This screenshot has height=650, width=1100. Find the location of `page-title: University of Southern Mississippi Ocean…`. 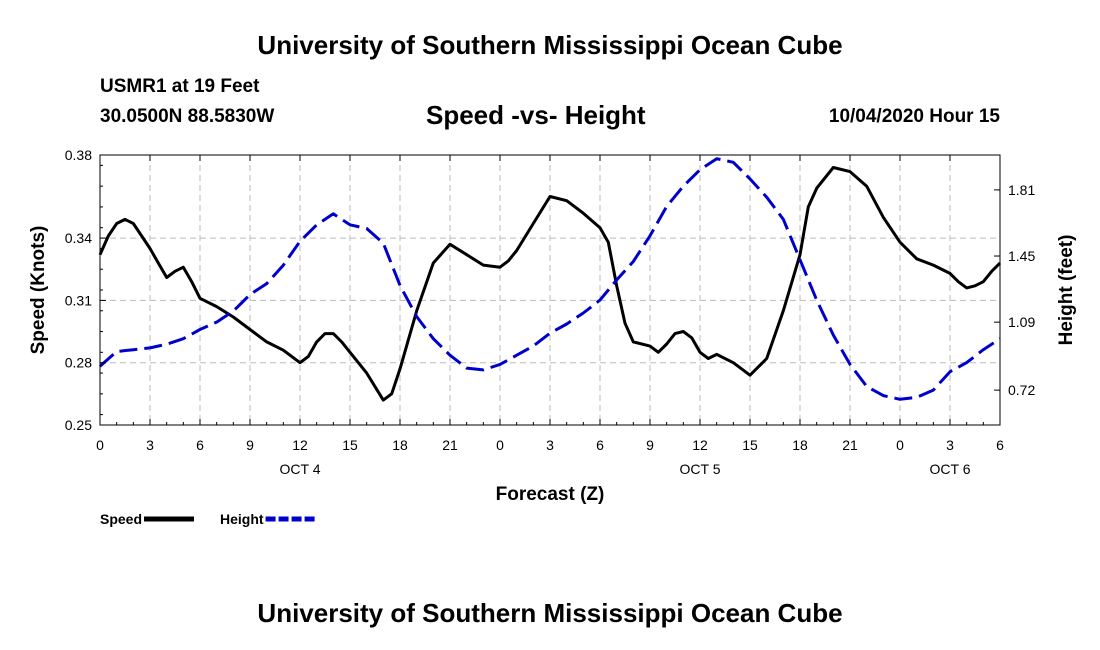

page-title: University of Southern Mississippi Ocean… is located at coordinates (550, 45).